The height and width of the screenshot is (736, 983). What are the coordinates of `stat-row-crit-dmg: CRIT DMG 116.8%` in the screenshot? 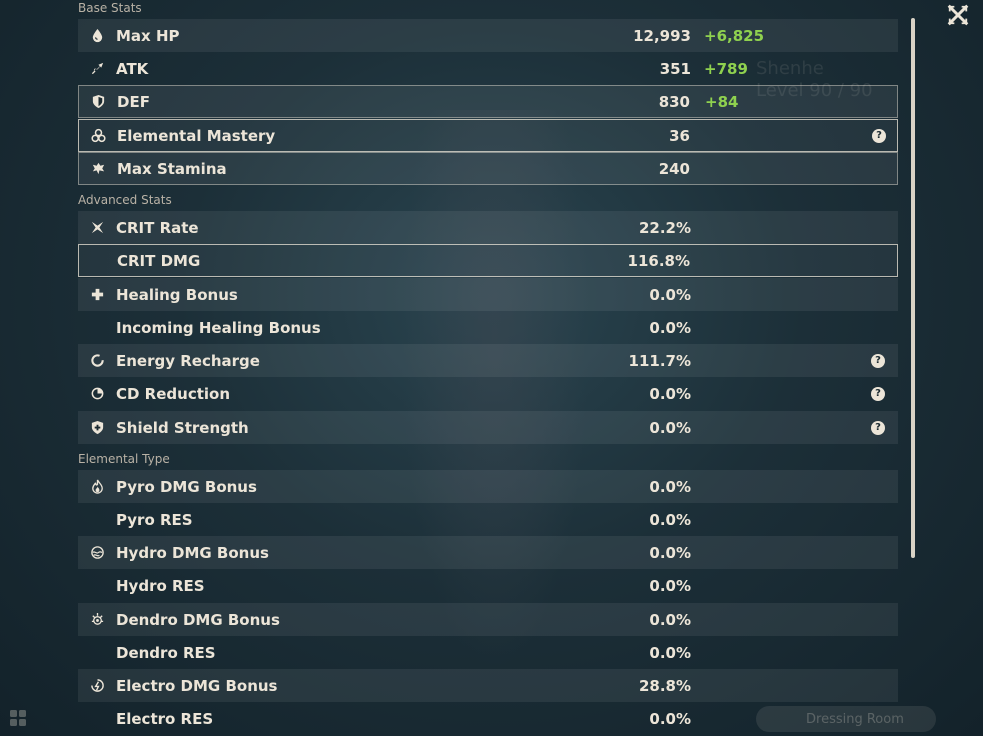 It's located at (488, 260).